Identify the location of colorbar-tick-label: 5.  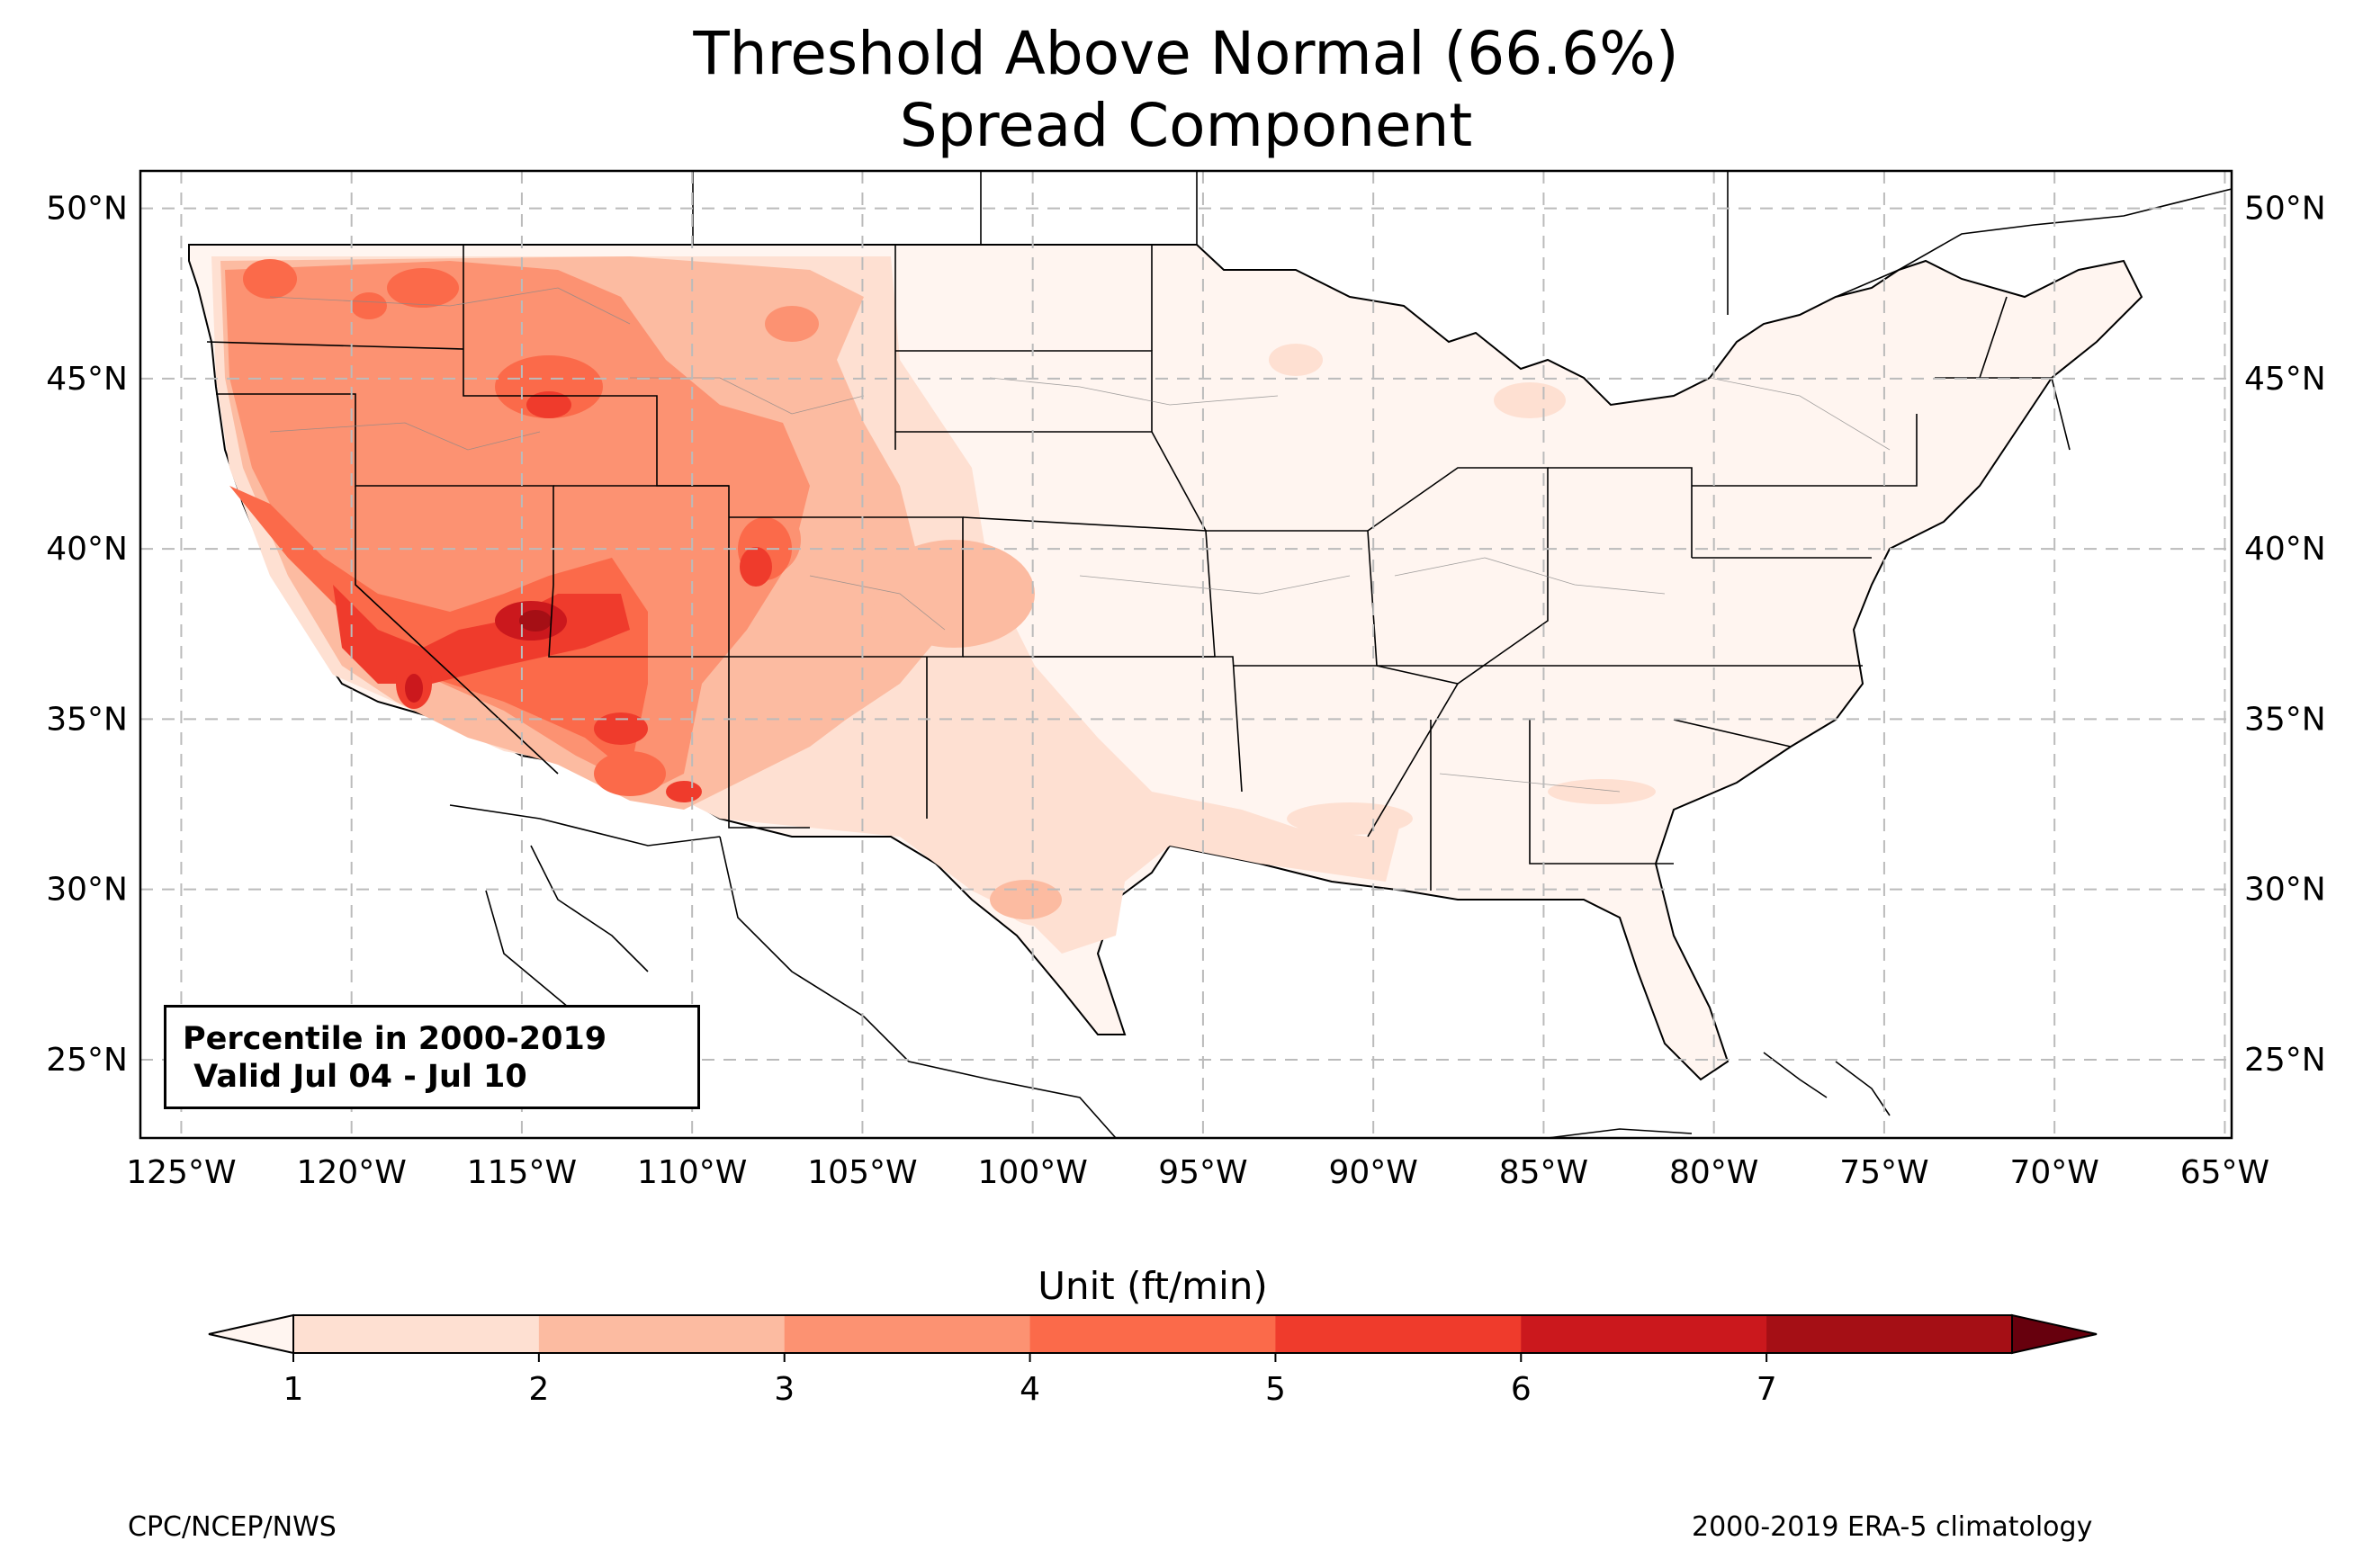
(1275, 1389).